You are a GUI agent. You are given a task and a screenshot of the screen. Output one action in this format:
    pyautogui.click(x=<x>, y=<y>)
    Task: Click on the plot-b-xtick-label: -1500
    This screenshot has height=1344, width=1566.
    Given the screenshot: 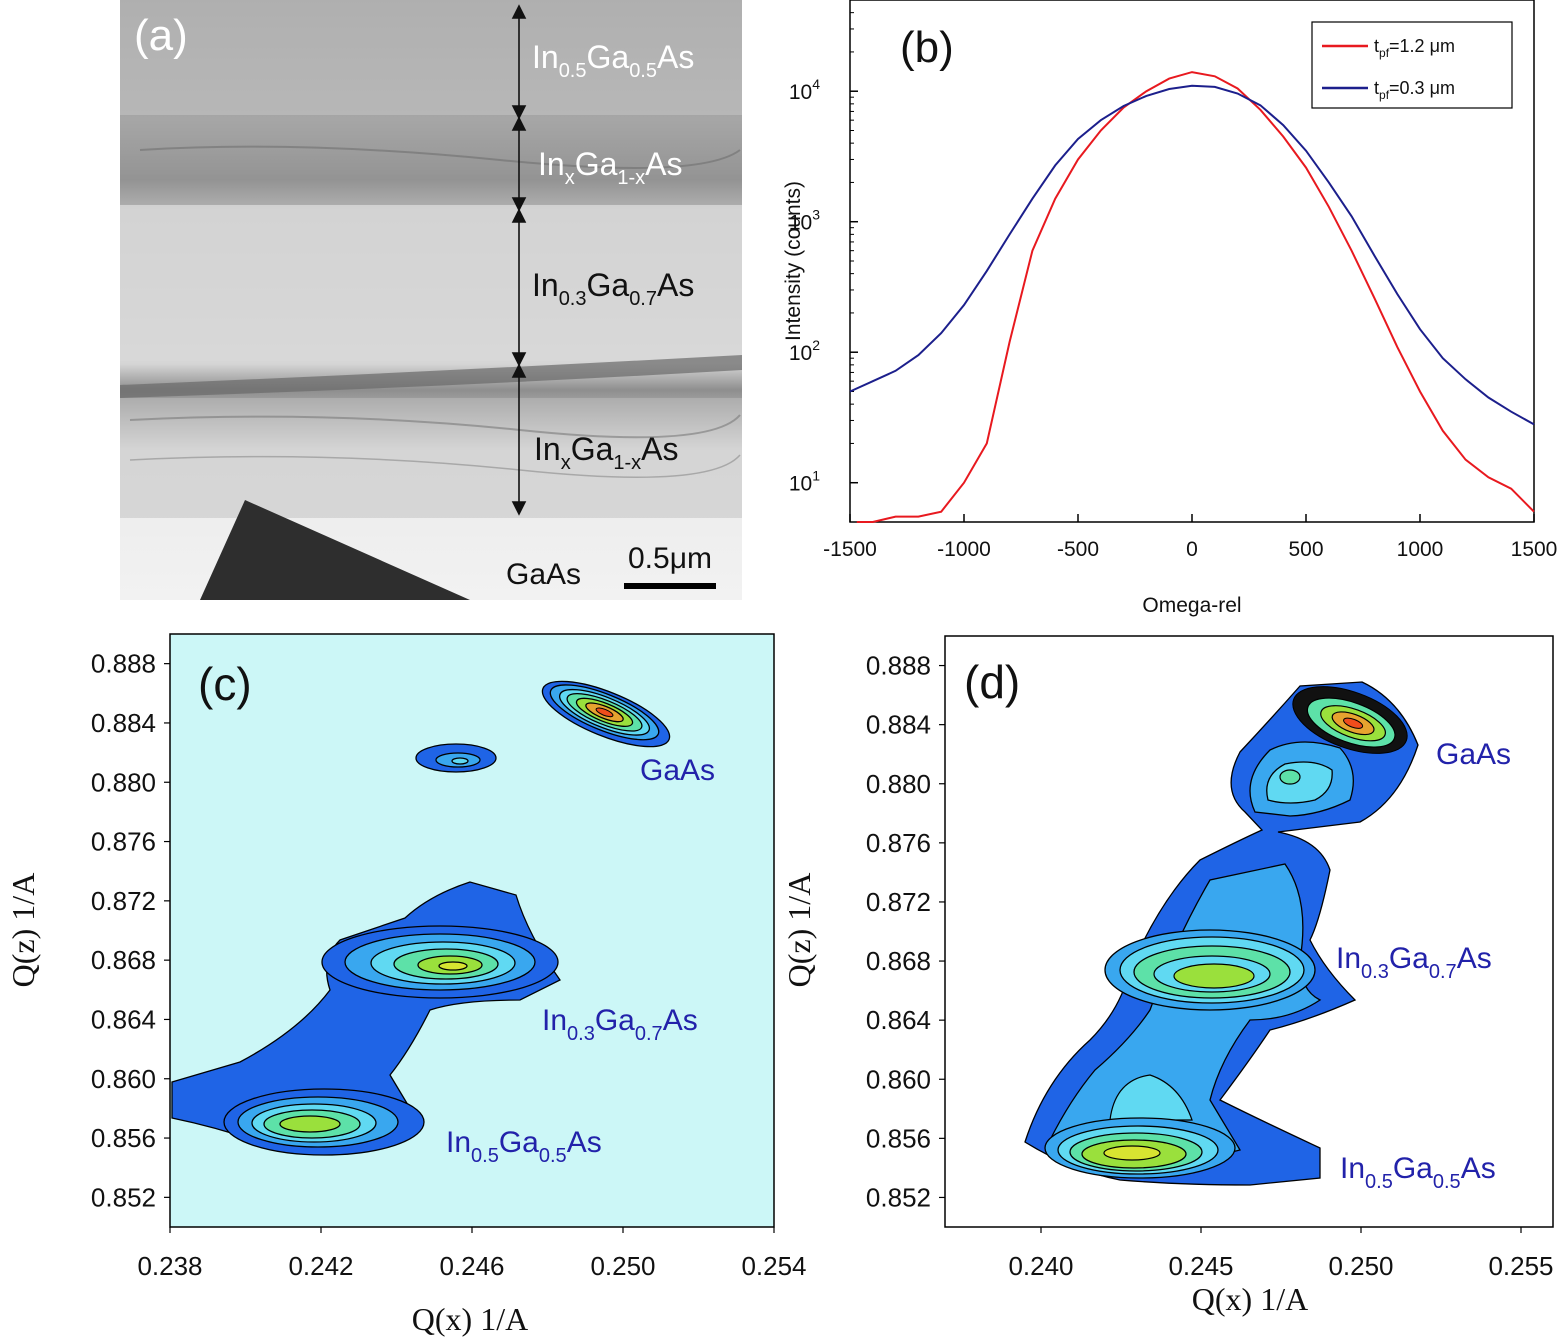 What is the action you would take?
    pyautogui.click(x=850, y=549)
    